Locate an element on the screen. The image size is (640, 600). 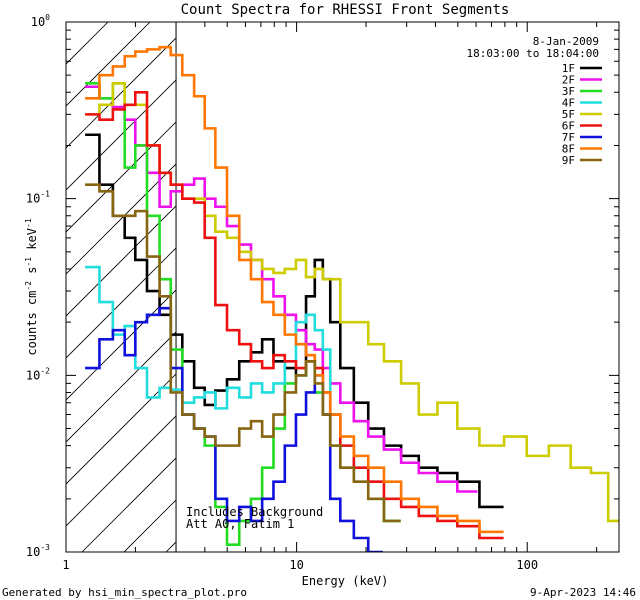
time-range-label: 18:03:00 to 18:04:00 is located at coordinates (533, 53).